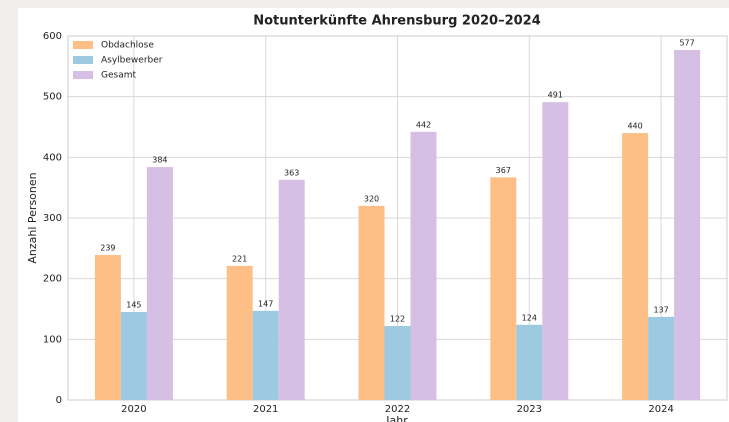 This screenshot has height=422, width=729. What do you see at coordinates (118, 76) in the screenshot?
I see `legend-label: Gesamt` at bounding box center [118, 76].